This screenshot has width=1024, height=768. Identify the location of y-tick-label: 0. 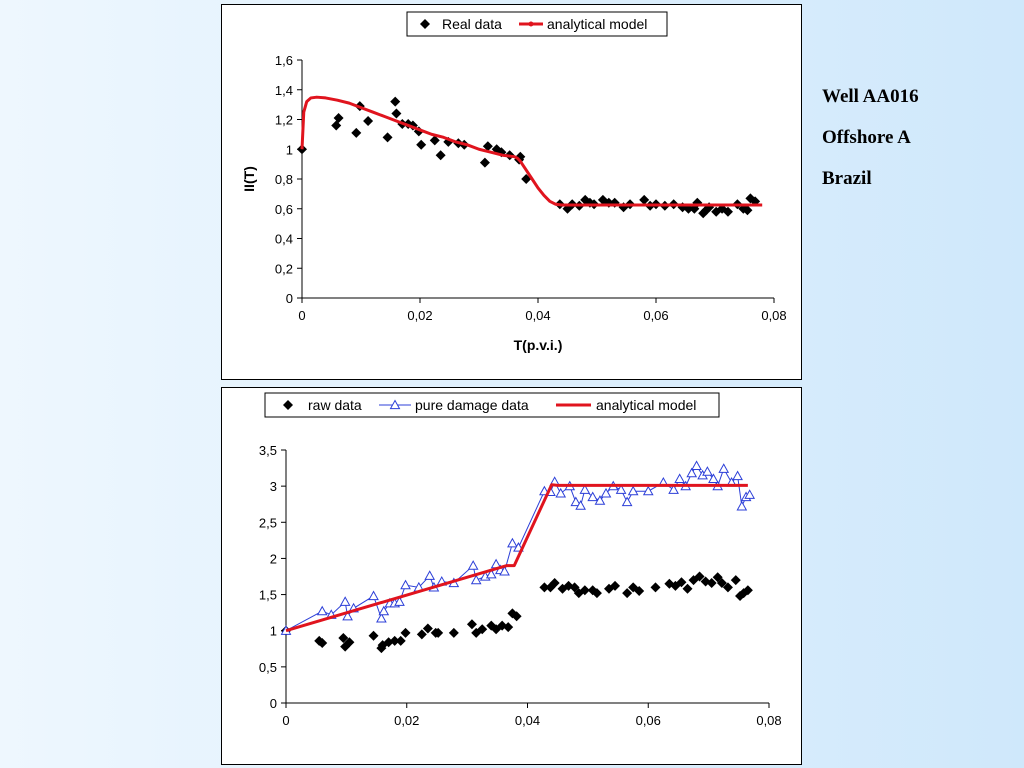
(289, 298).